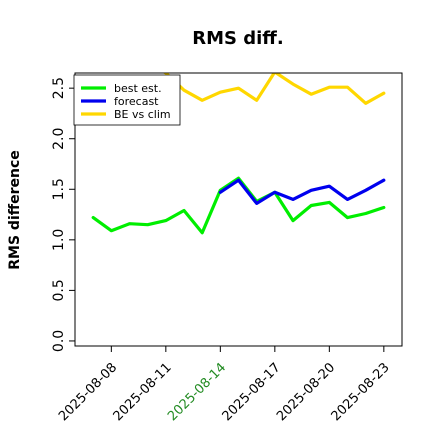 The height and width of the screenshot is (440, 440). Describe the element at coordinates (15, 210) in the screenshot. I see `y-axis-label: RMS difference` at that location.